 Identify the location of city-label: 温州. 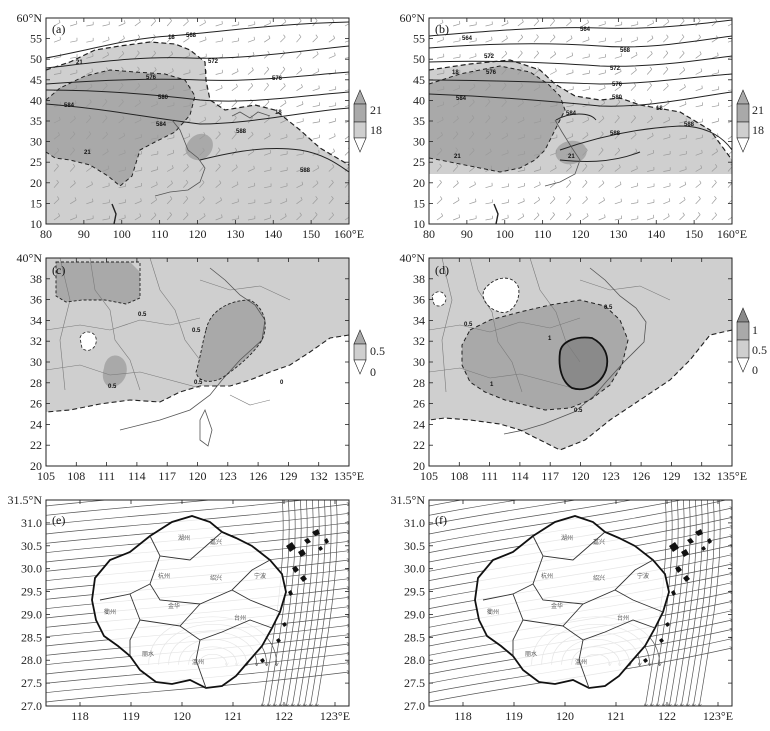
(581, 662).